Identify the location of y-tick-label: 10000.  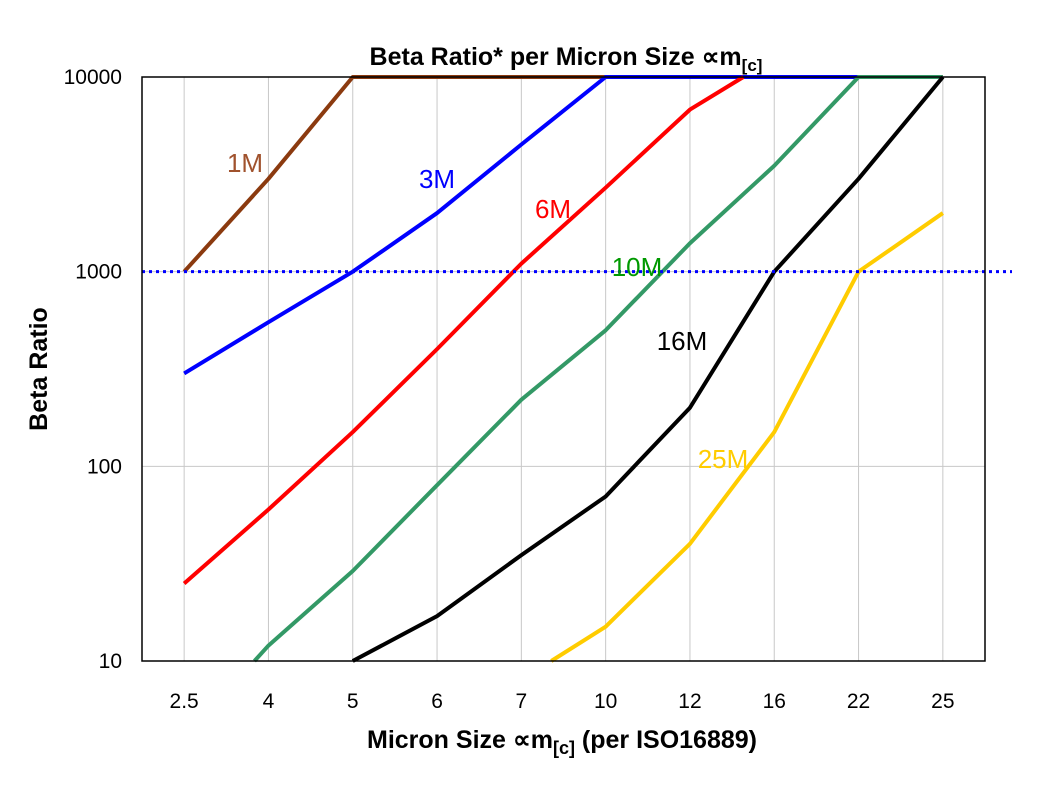
(93, 77).